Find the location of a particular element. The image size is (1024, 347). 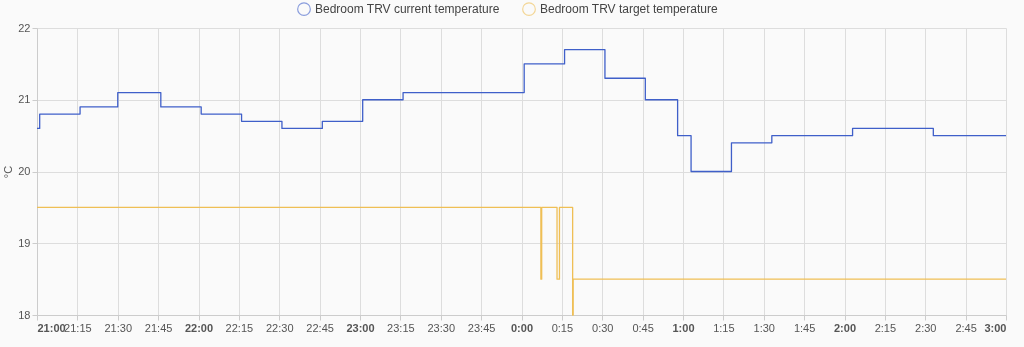

x-tick-label: 22:15 is located at coordinates (239, 327).